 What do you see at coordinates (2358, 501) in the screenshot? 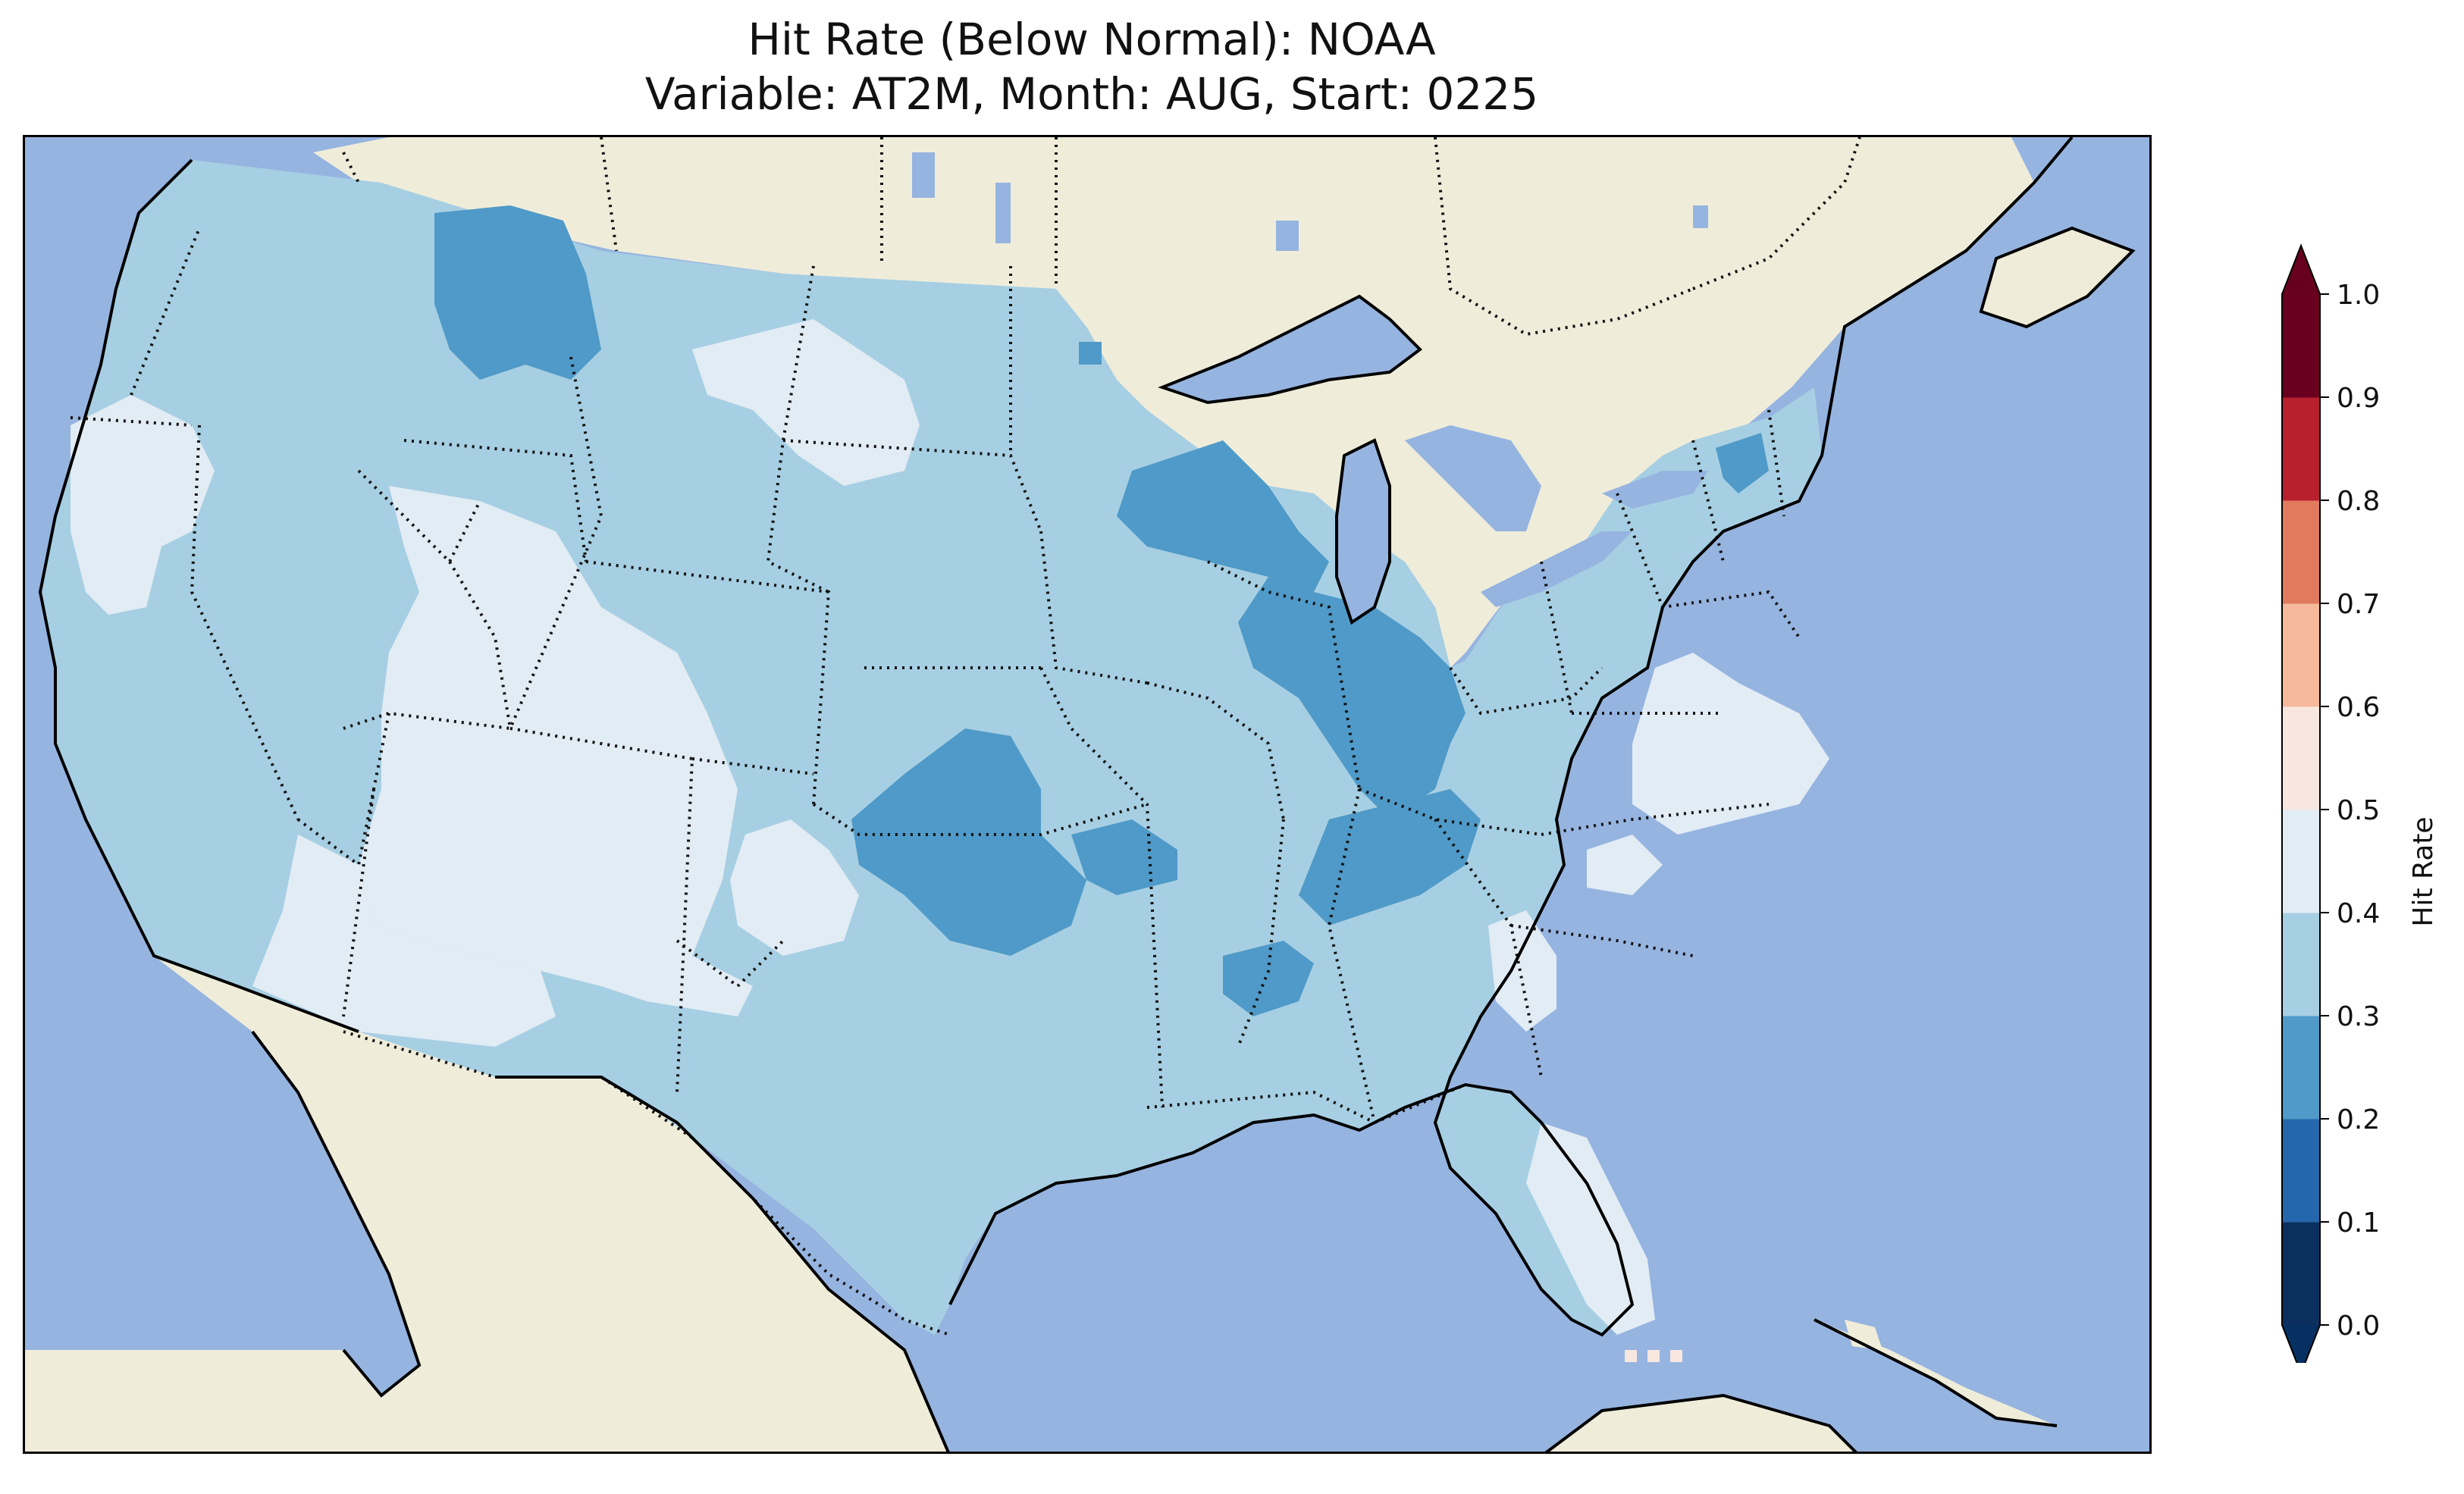
I see `colorbar-tick-label: 0.8` at bounding box center [2358, 501].